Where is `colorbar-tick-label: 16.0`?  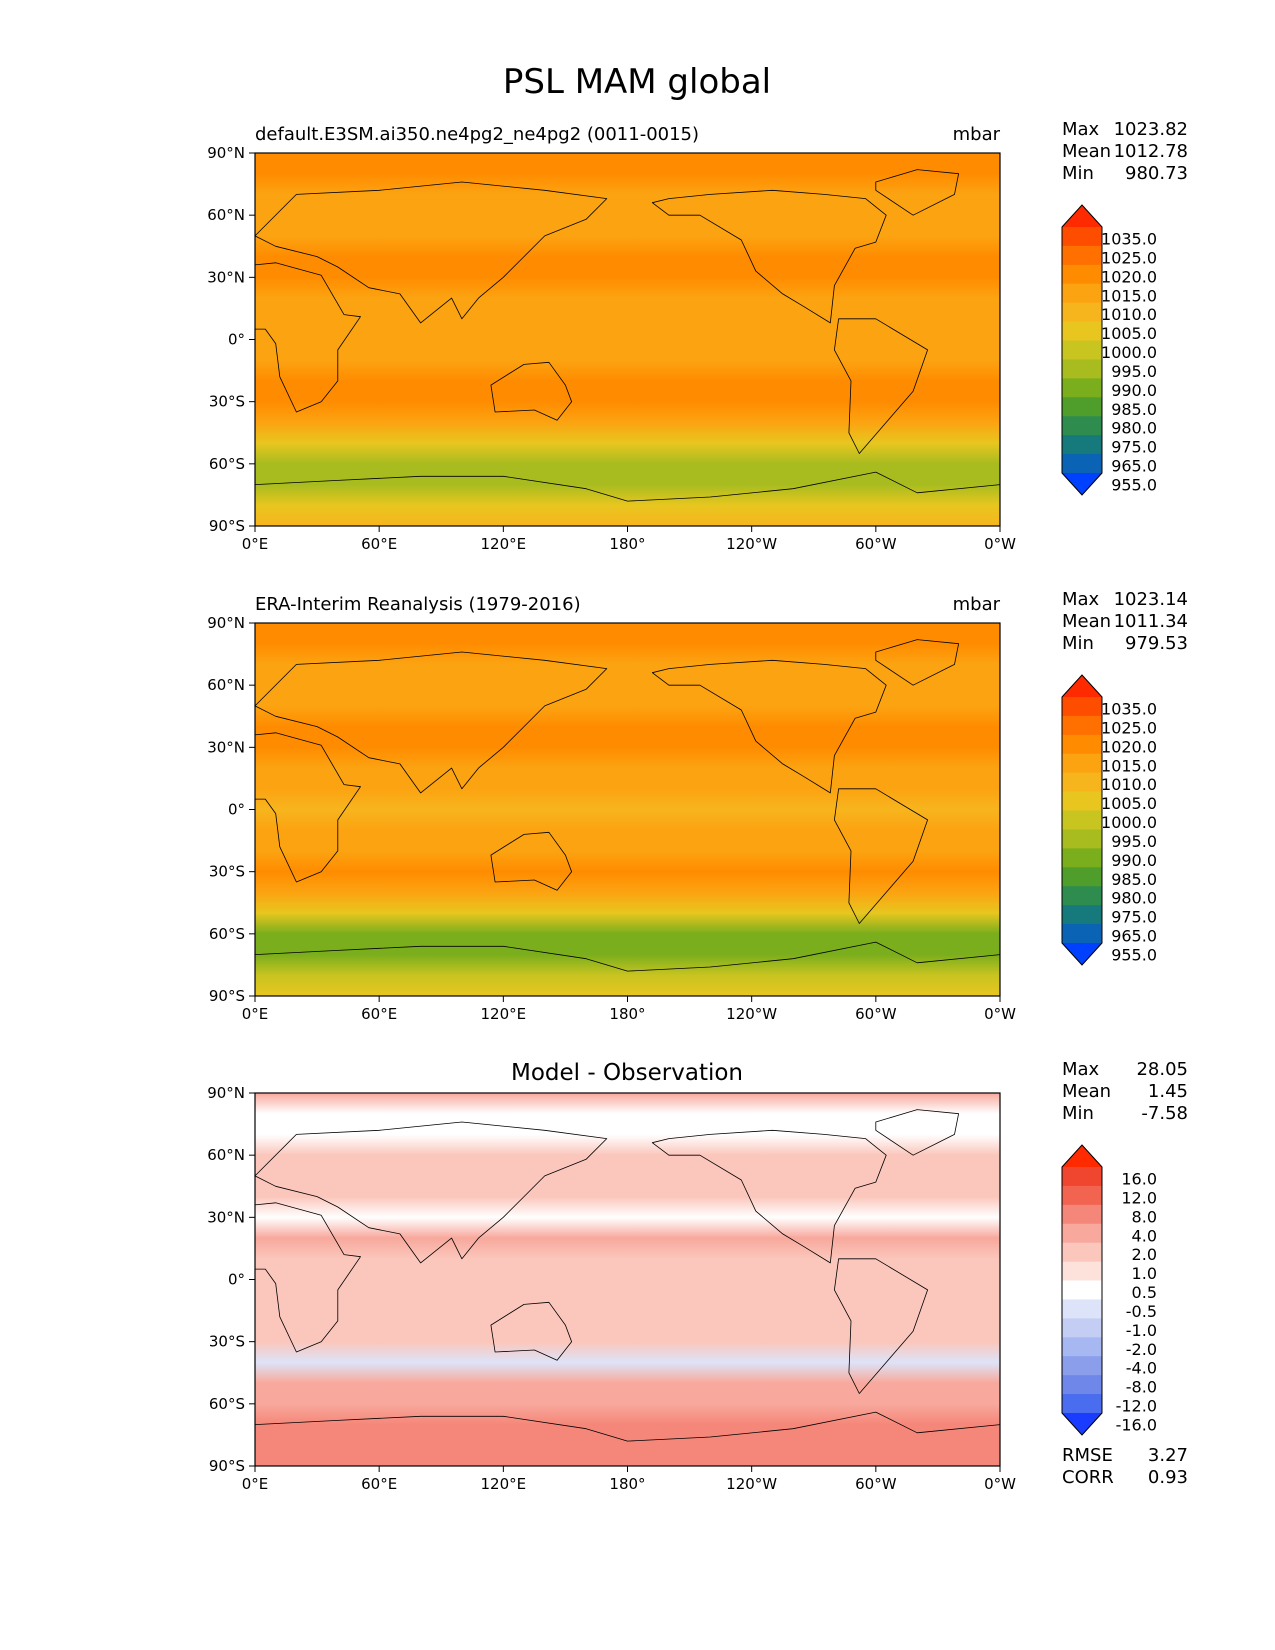 colorbar-tick-label: 16.0 is located at coordinates (1139, 1179).